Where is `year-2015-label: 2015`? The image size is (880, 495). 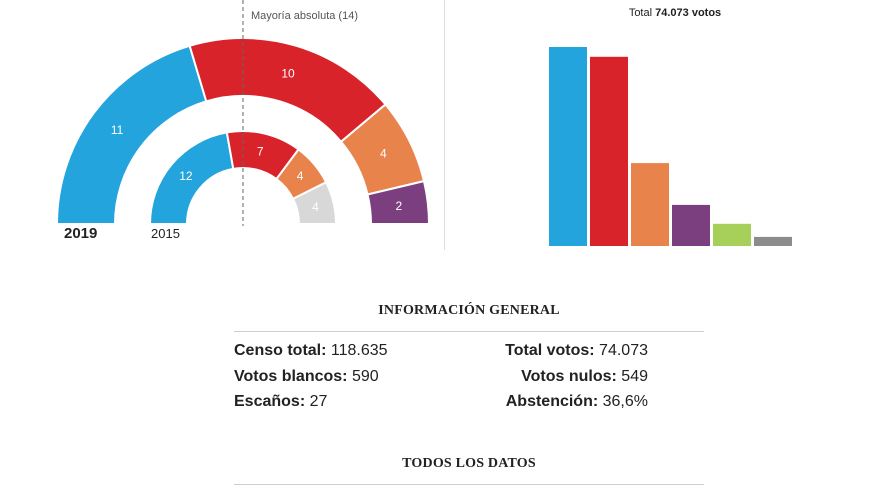
year-2015-label: 2015 is located at coordinates (165, 233).